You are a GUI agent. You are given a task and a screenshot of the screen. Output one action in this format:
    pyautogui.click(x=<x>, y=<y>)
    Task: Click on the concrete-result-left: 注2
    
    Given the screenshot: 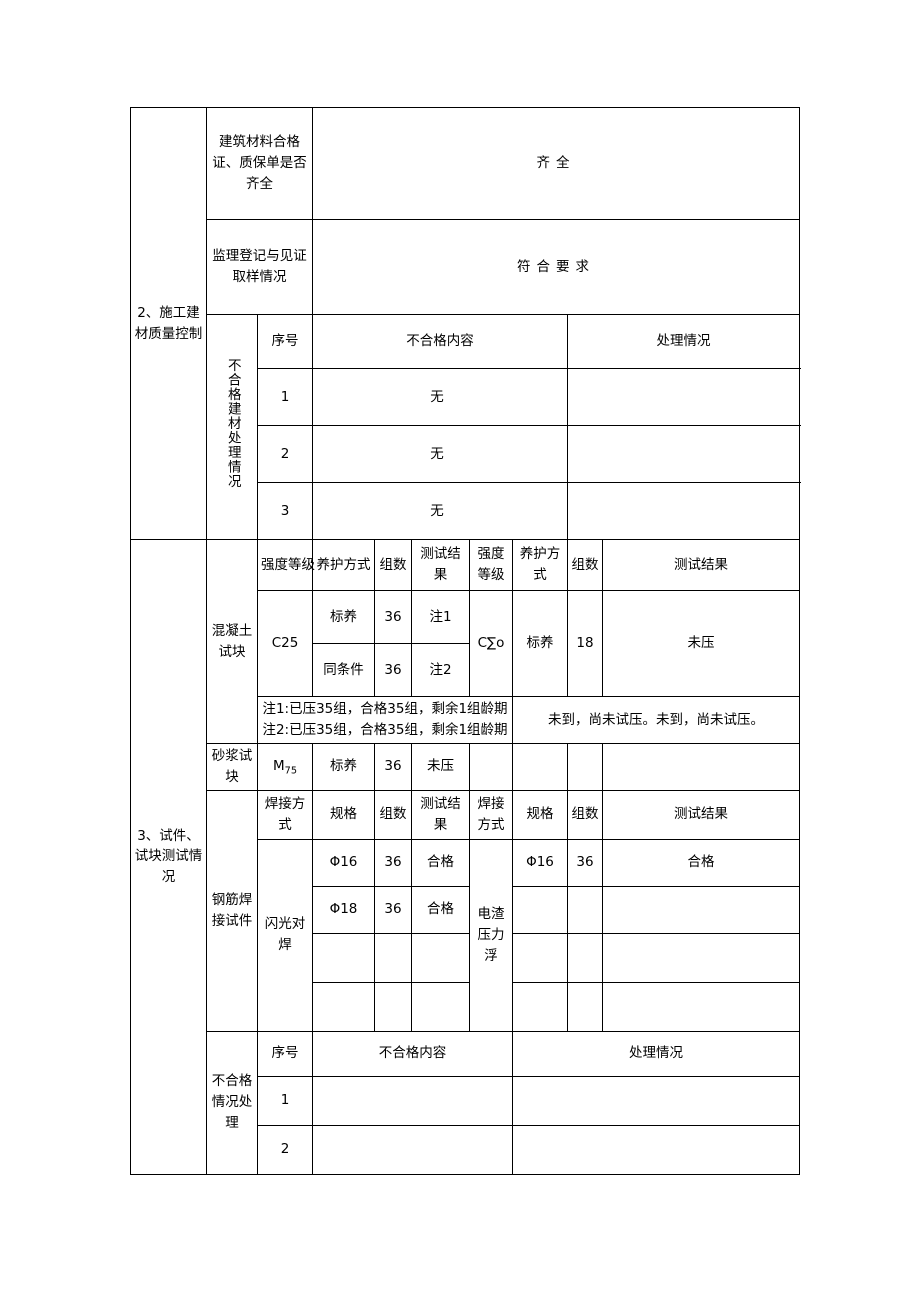 What is the action you would take?
    pyautogui.click(x=440, y=670)
    